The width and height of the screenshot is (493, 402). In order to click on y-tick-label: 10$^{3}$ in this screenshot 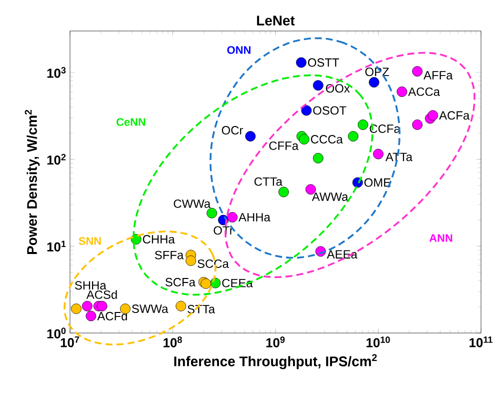, I will do `click(56, 72)`.